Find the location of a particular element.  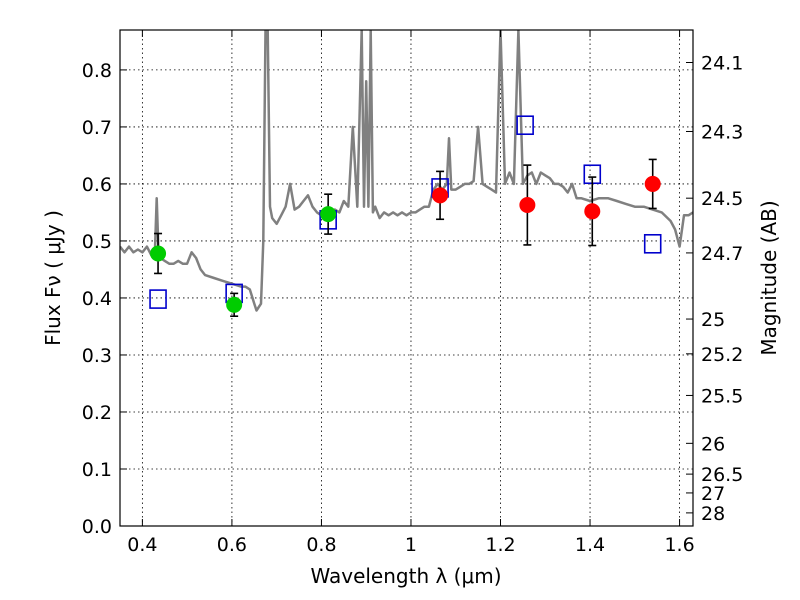

right-tick-label: 25 is located at coordinates (713, 320).